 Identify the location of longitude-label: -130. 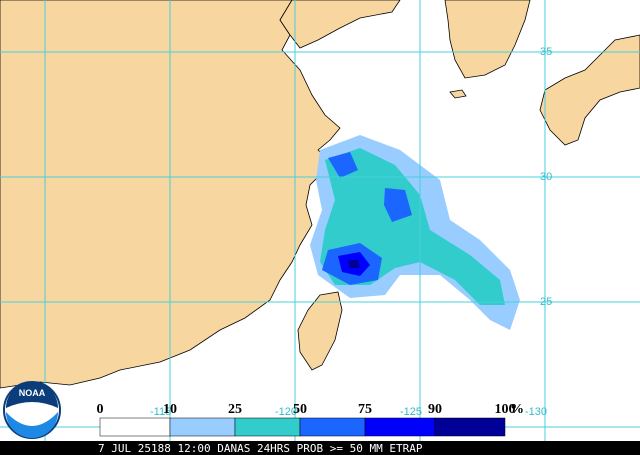
(536, 412).